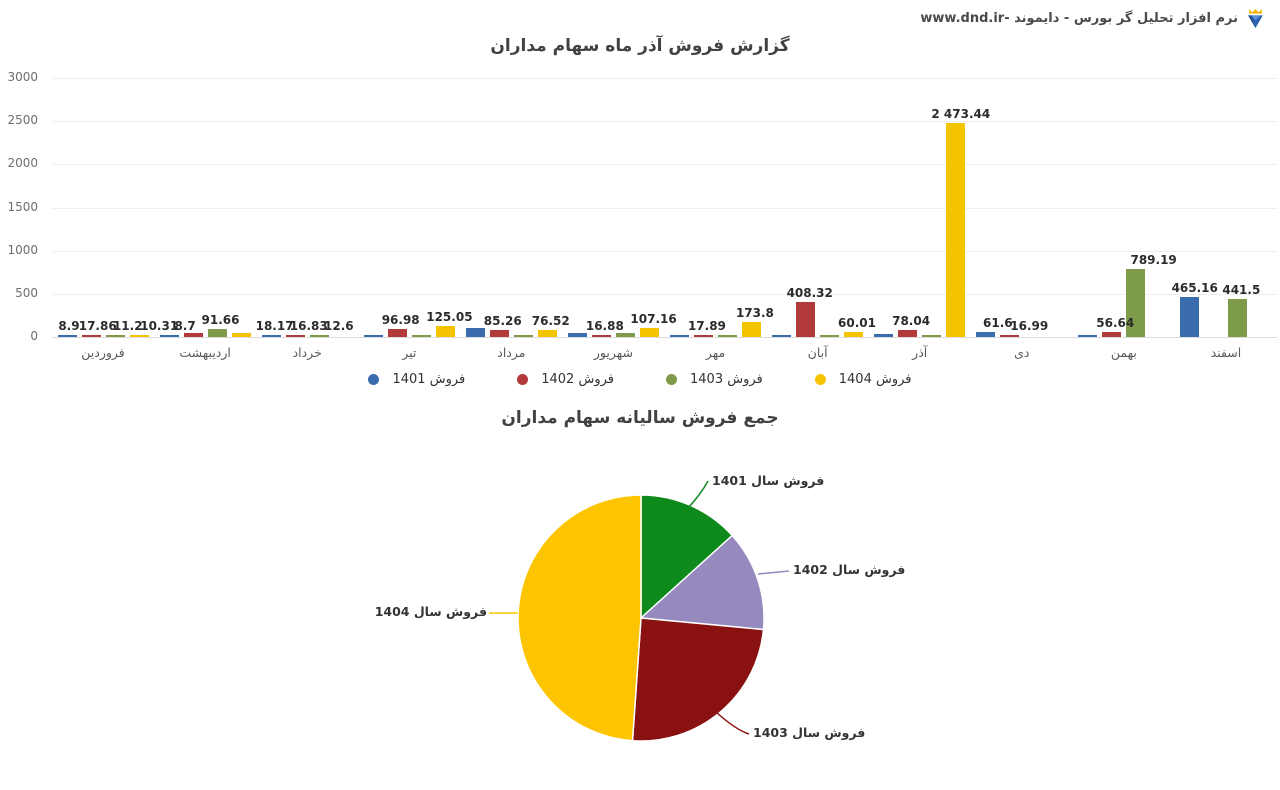 This screenshot has height=790, width=1280. I want to click on x-axis-month-label: بهمن, so click(1123, 352).